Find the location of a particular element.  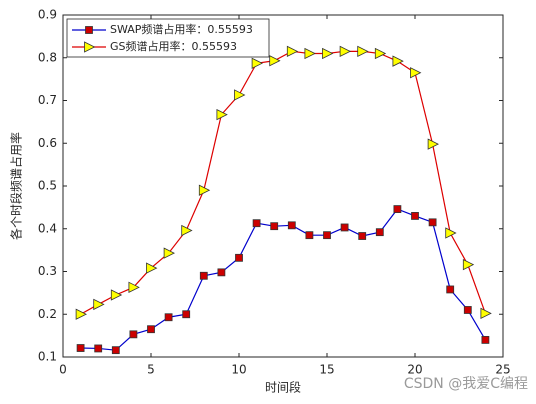

y-tick-label: 0.6 is located at coordinates (47, 143).